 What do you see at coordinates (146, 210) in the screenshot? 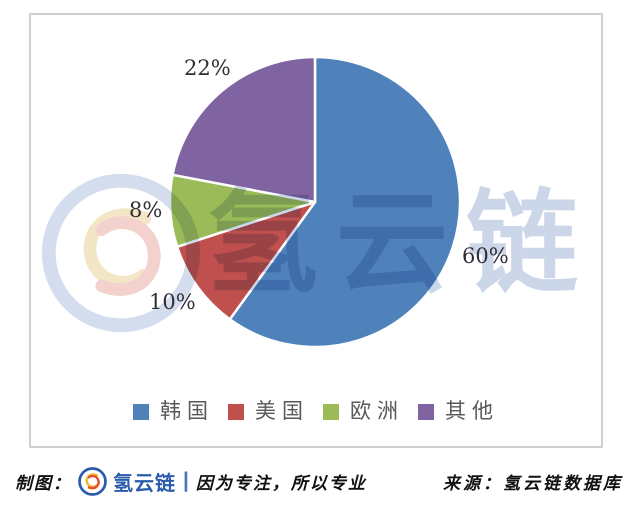
I see `pie-label-europe: 8%` at bounding box center [146, 210].